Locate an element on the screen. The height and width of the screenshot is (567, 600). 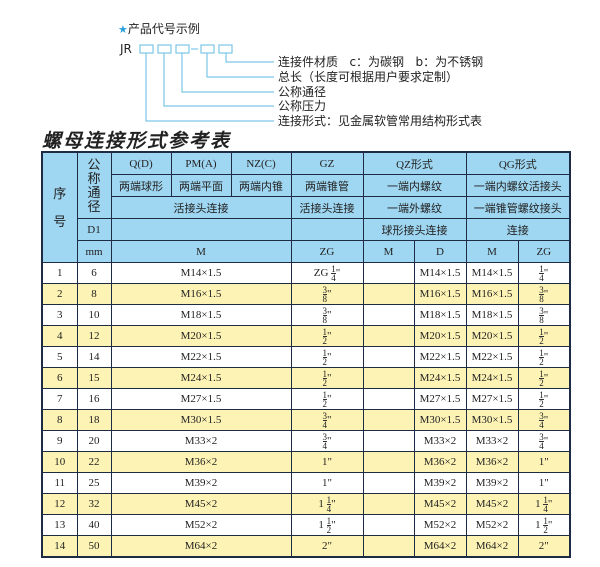
row-number: 10 is located at coordinates (59, 462).